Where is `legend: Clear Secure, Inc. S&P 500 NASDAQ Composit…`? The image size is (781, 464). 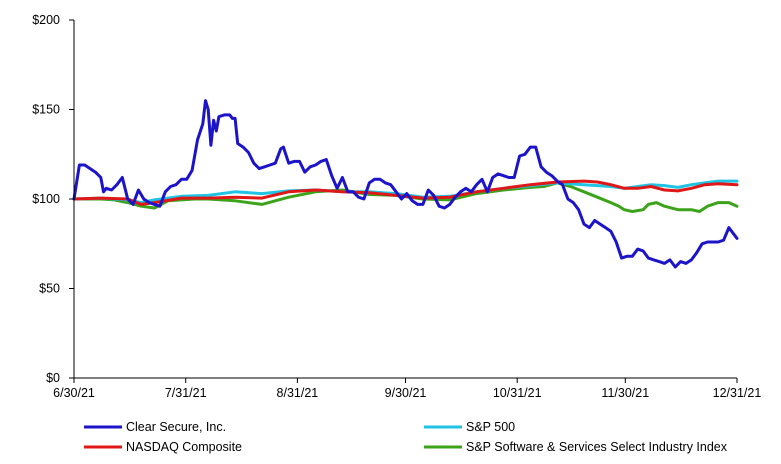
legend: Clear Secure, Inc. S&P 500 NASDAQ Composit… is located at coordinates (406, 437).